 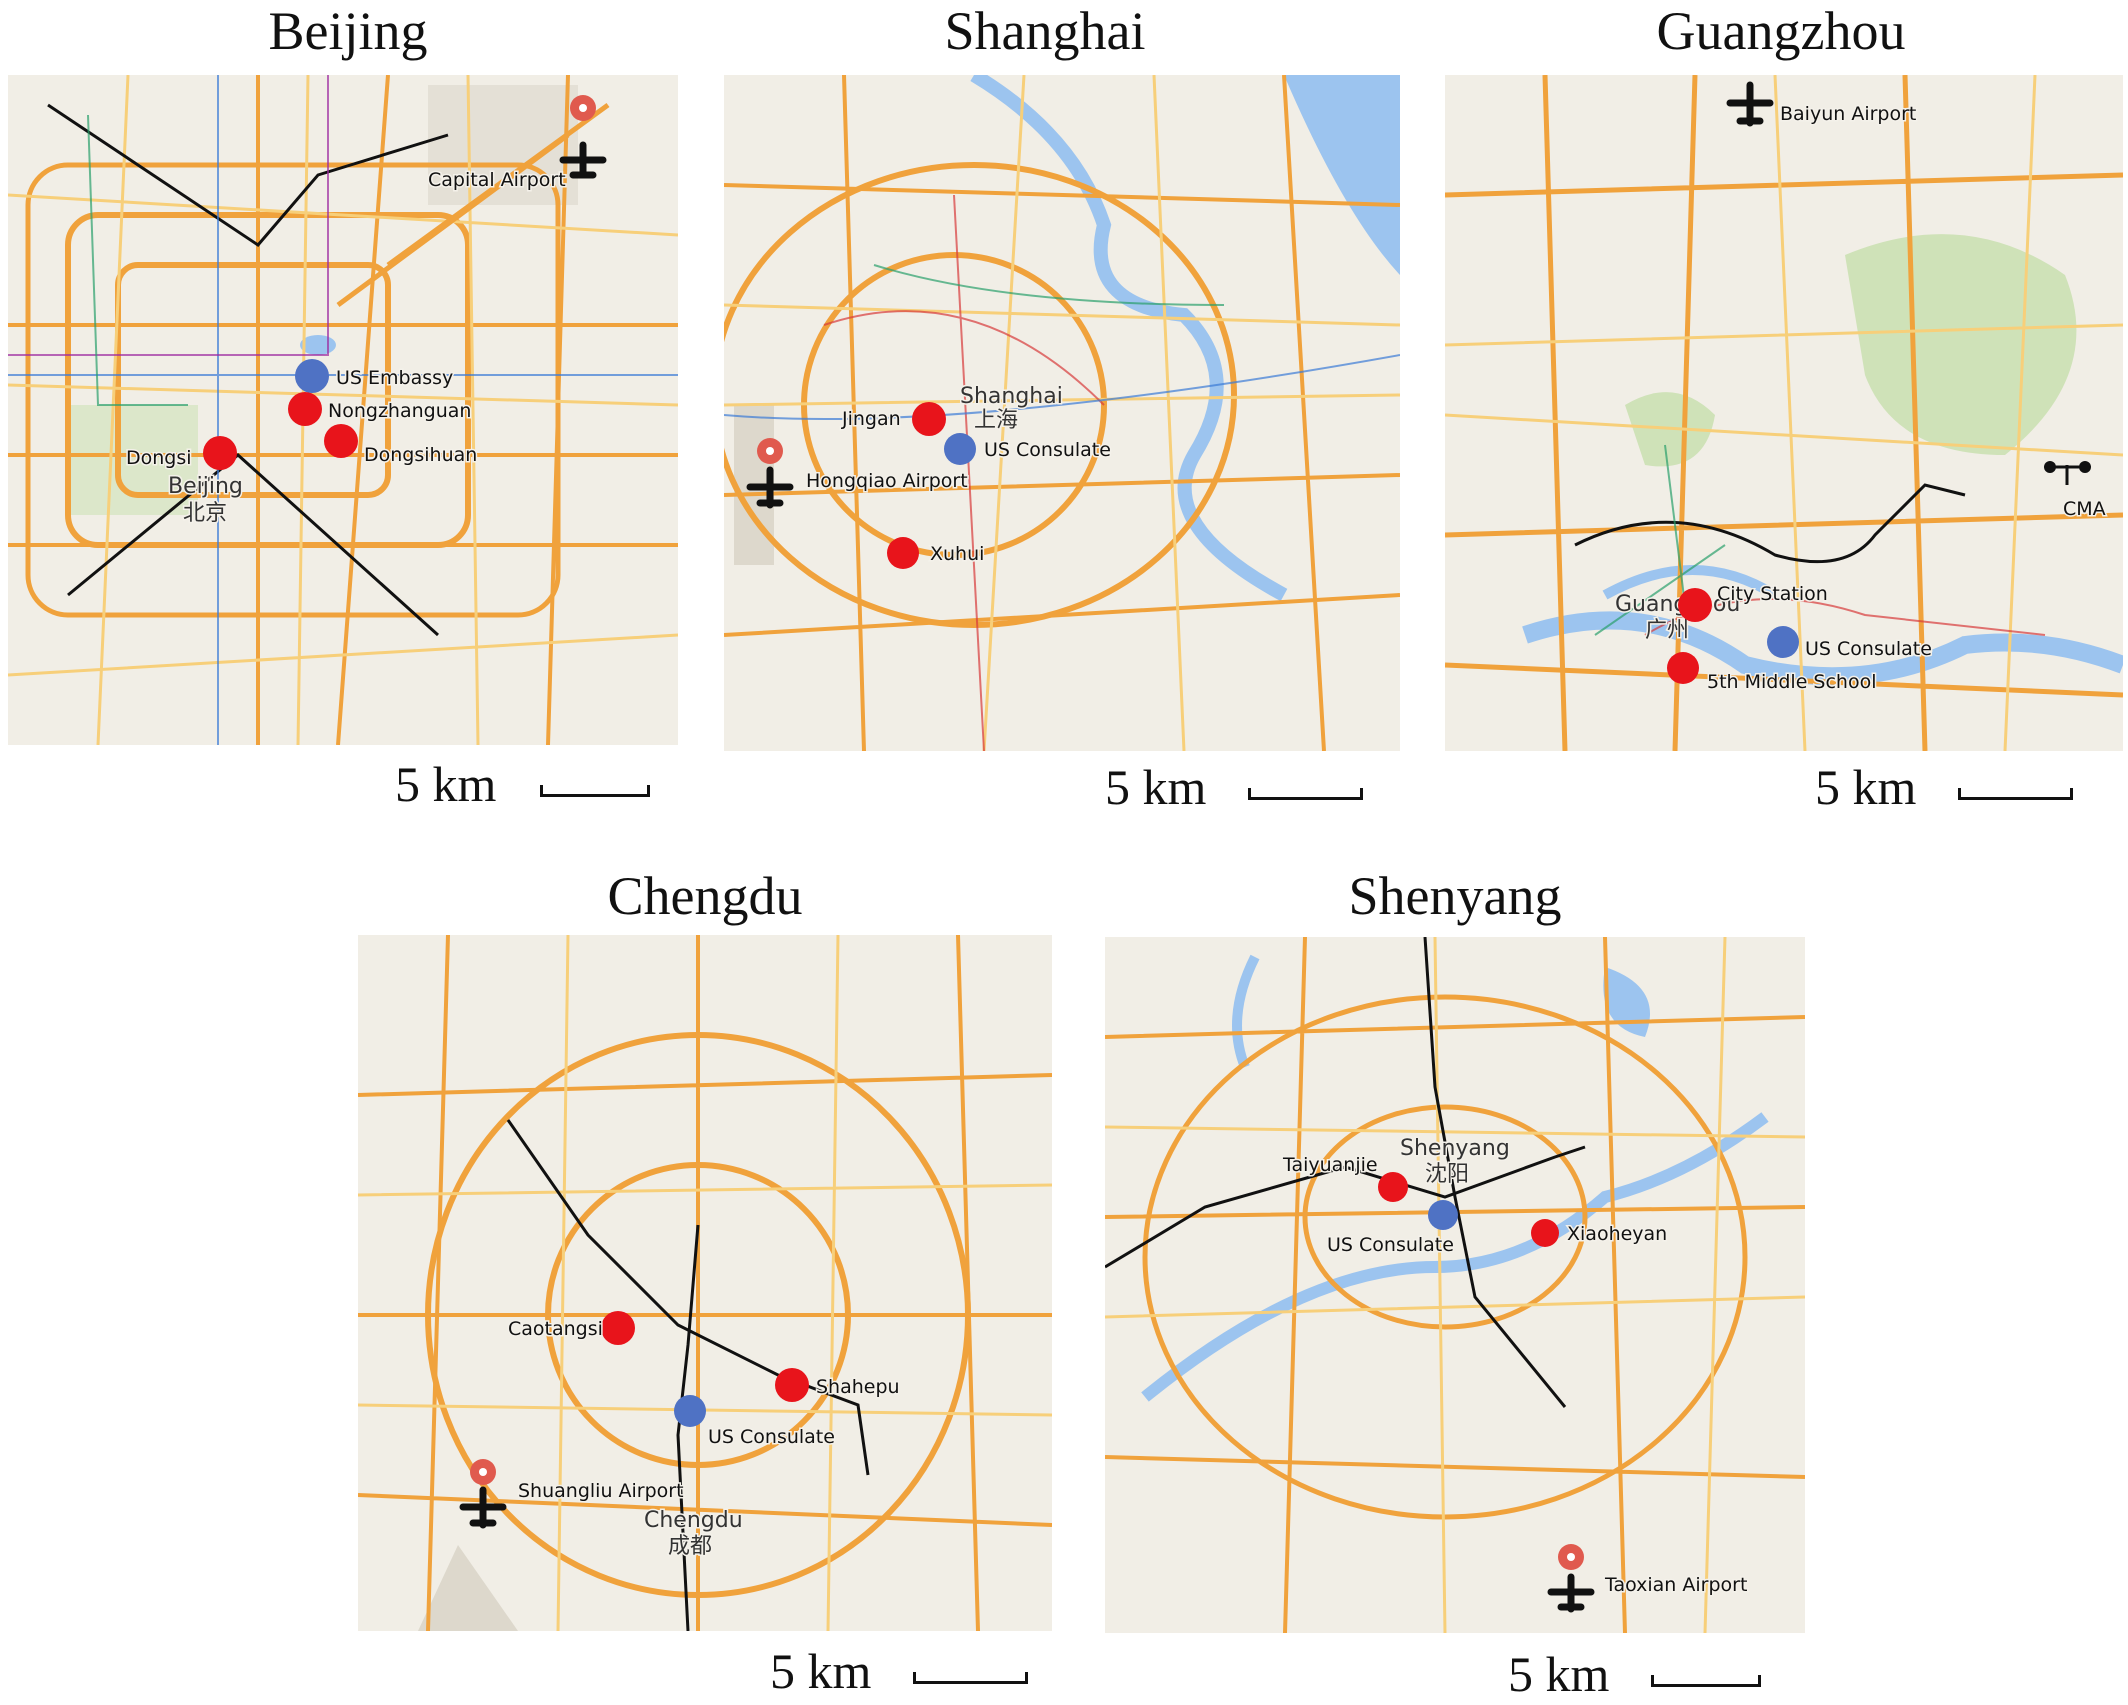 I want to click on city-label: Shanghai, so click(x=1011, y=396).